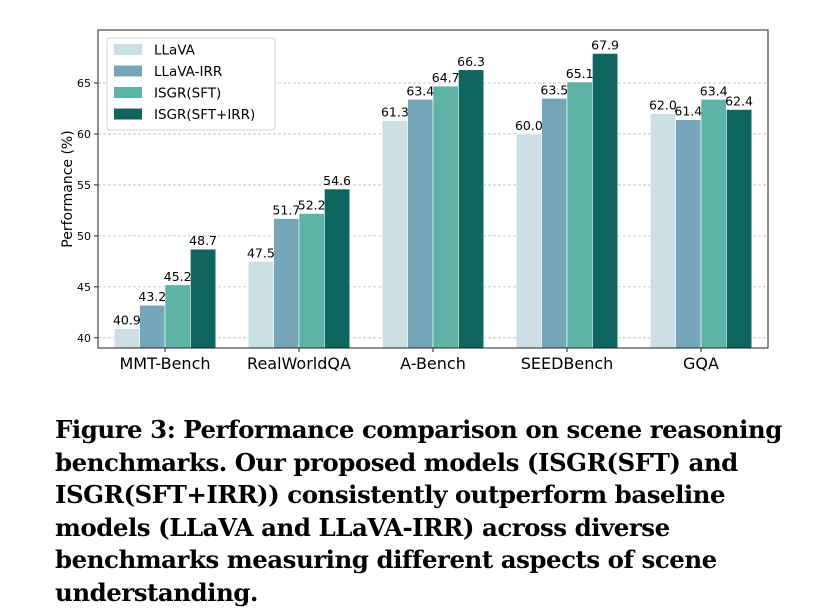 This screenshot has height=609, width=834. I want to click on x-tick-label: RealWorldQA, so click(299, 363).